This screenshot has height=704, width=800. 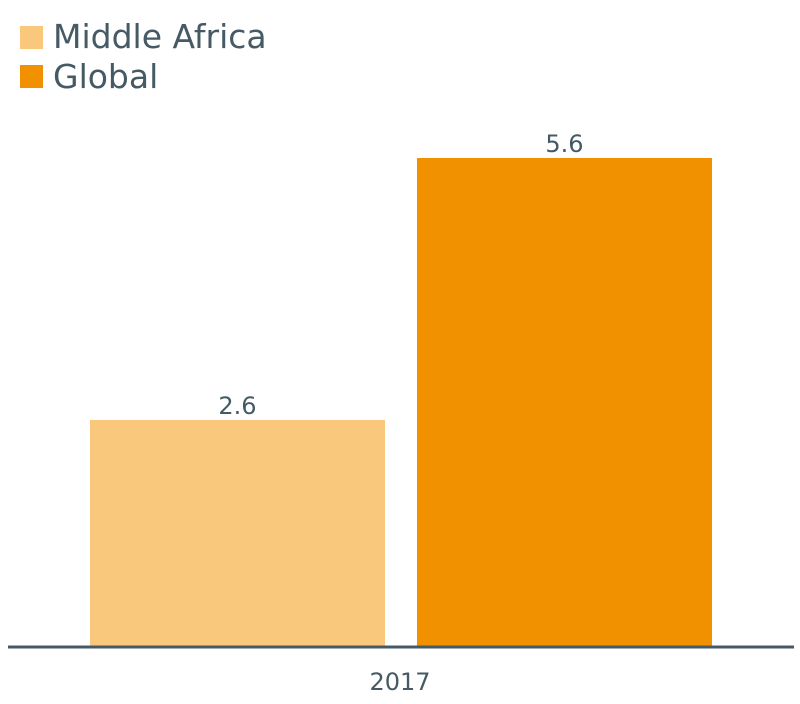 I want to click on legend-swatch-global, so click(x=31, y=76).